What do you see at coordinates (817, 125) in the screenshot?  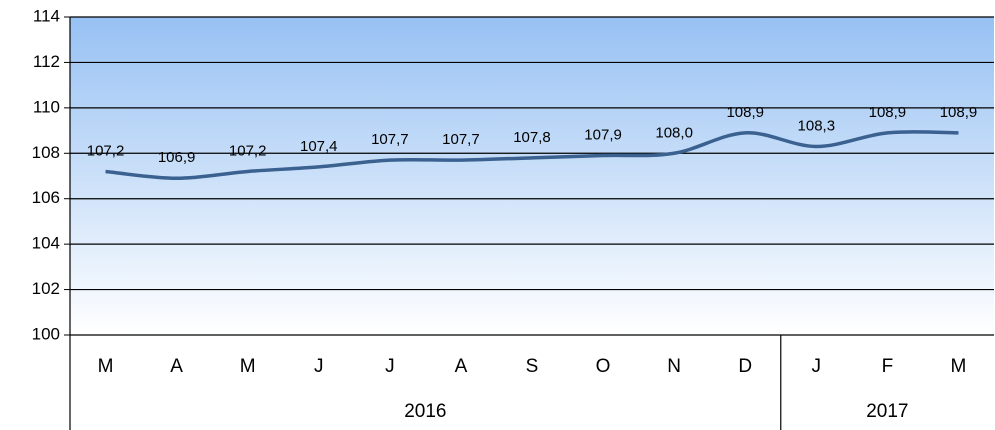 I see `data-label: 108,3` at bounding box center [817, 125].